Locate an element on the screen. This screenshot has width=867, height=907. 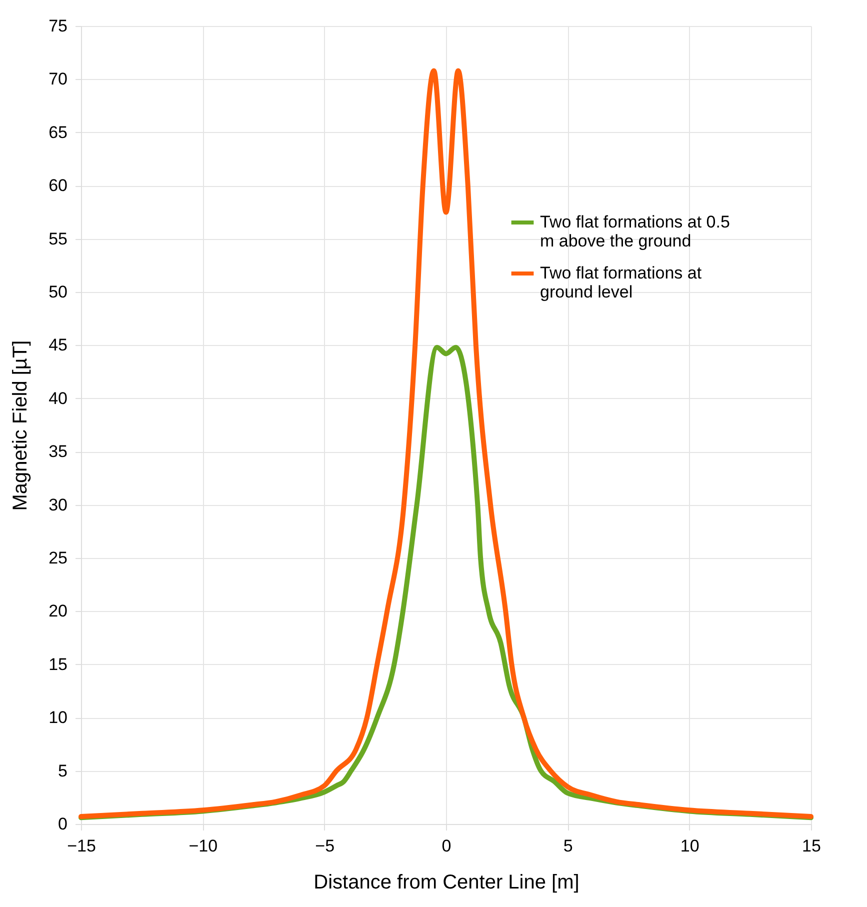
y-tick-label: 25 is located at coordinates (58, 558).